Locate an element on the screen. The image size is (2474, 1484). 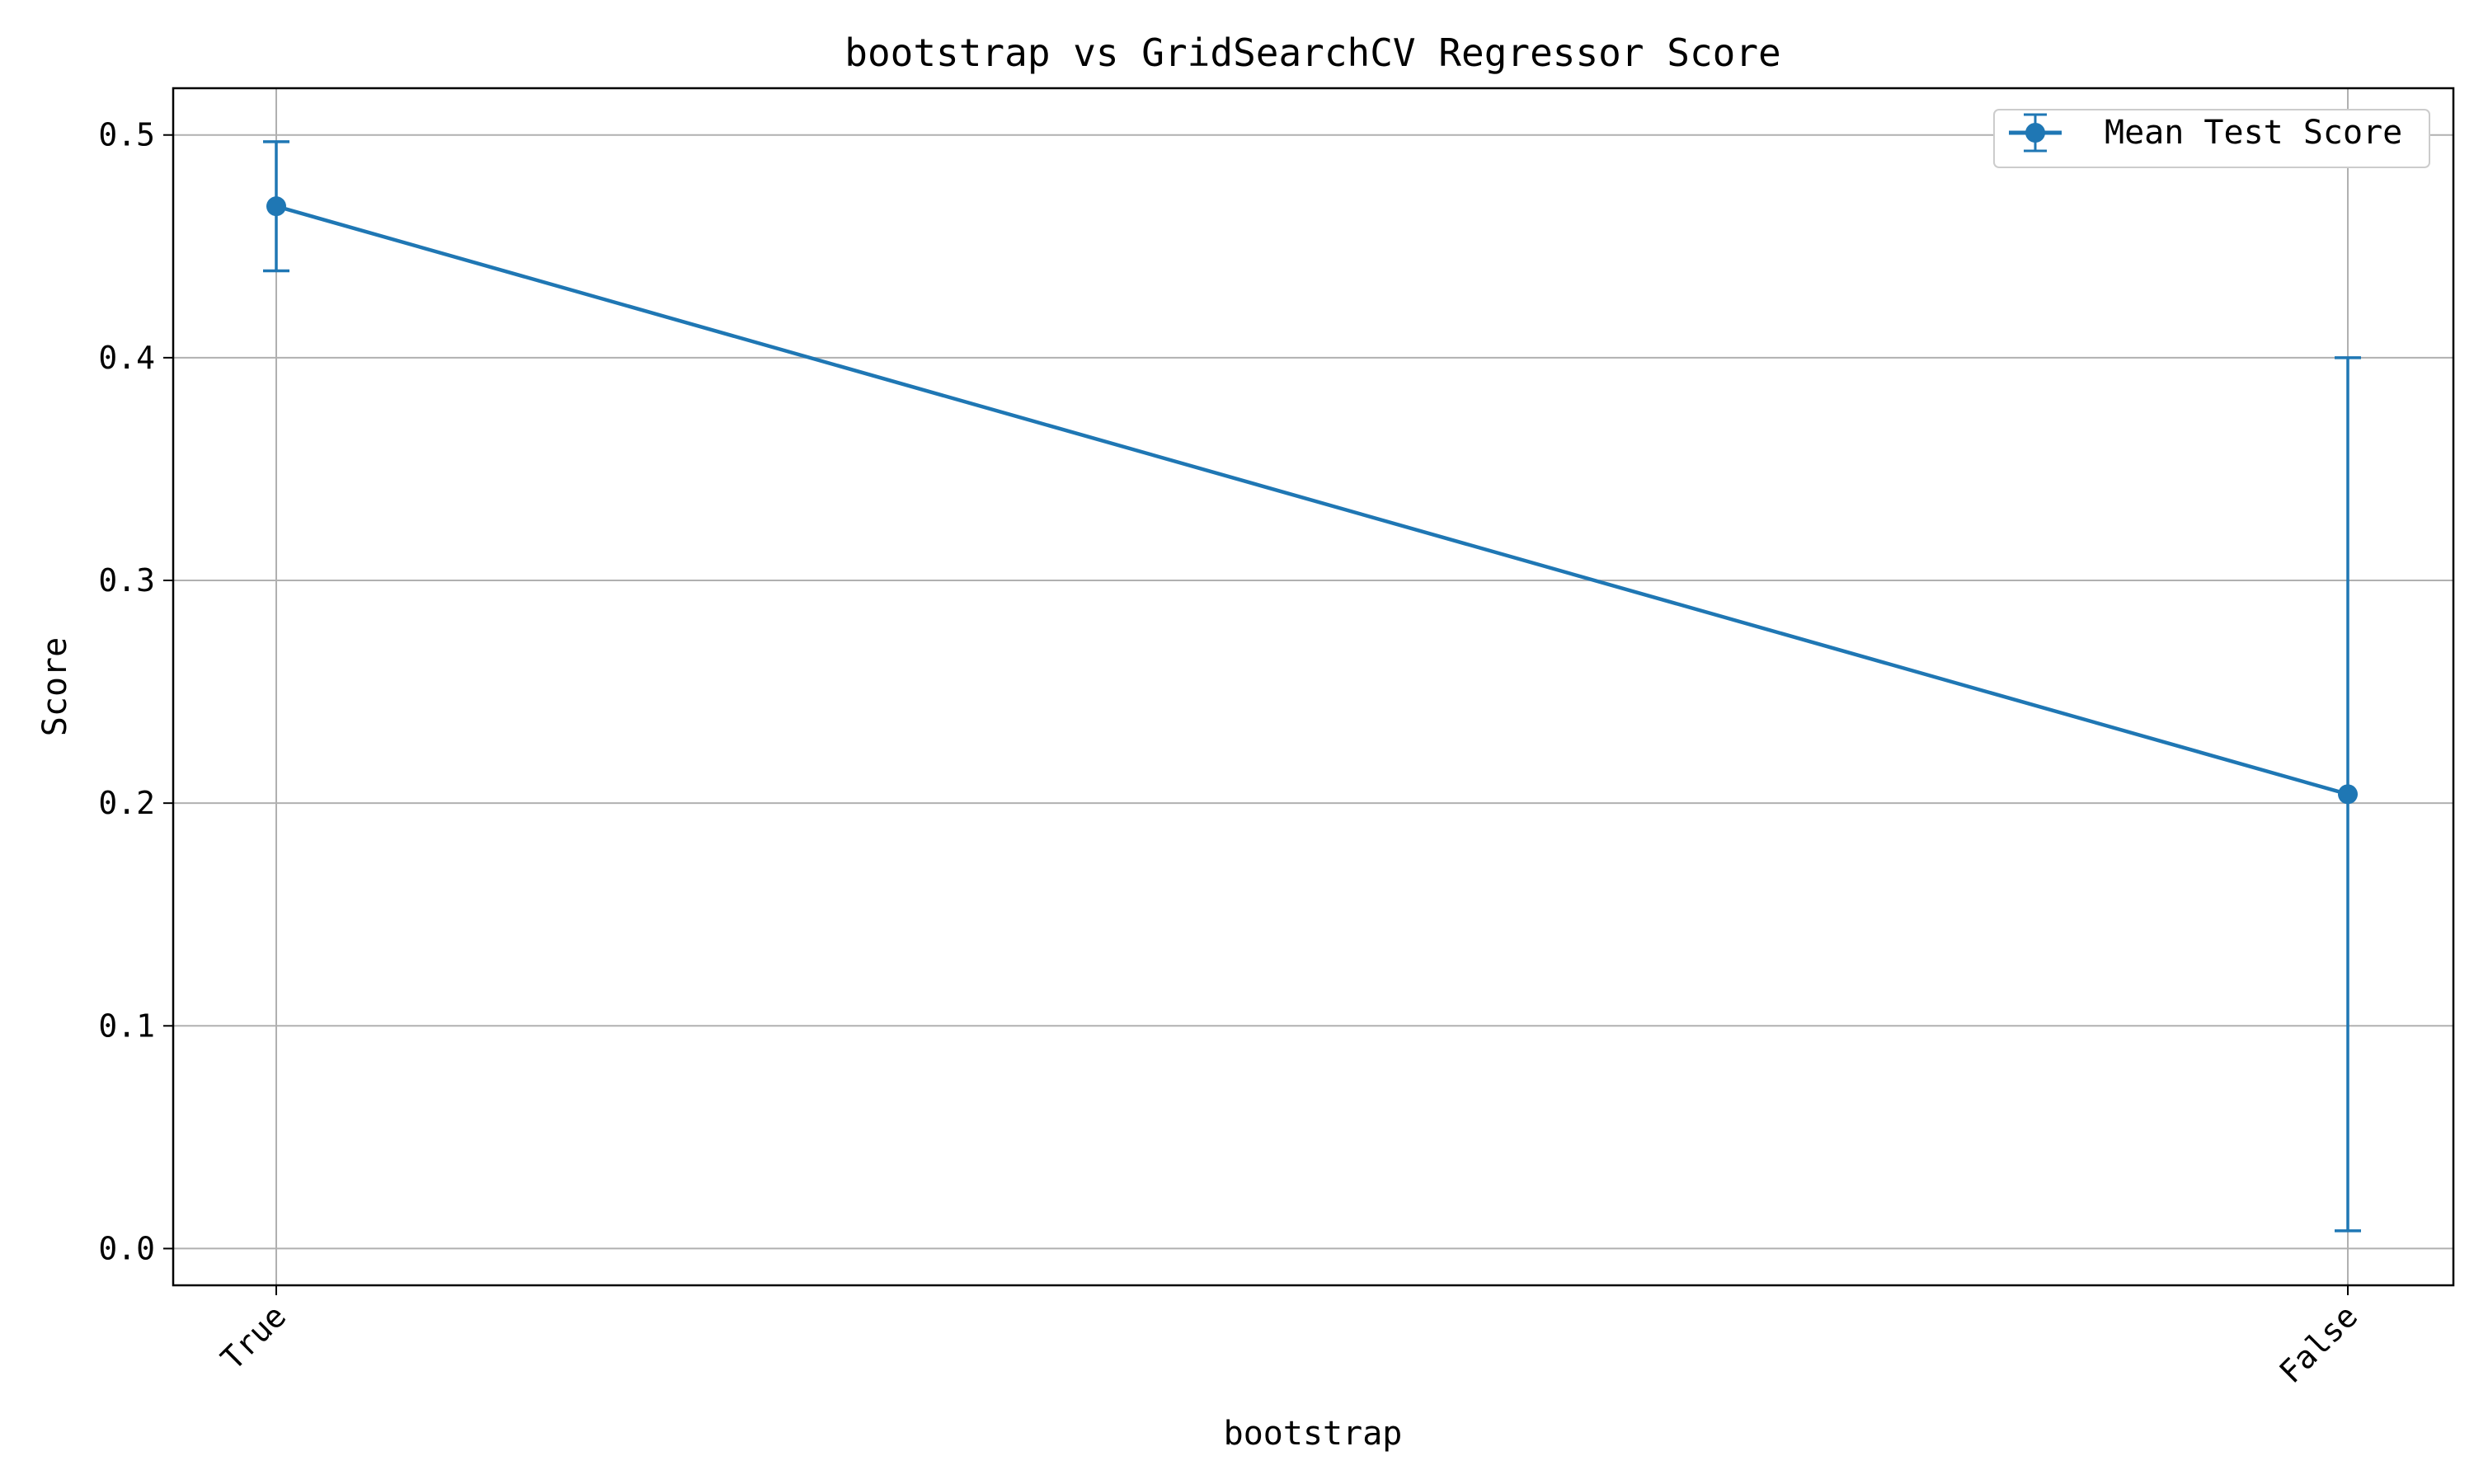
y-tick-label: 0.2 is located at coordinates (126, 803).